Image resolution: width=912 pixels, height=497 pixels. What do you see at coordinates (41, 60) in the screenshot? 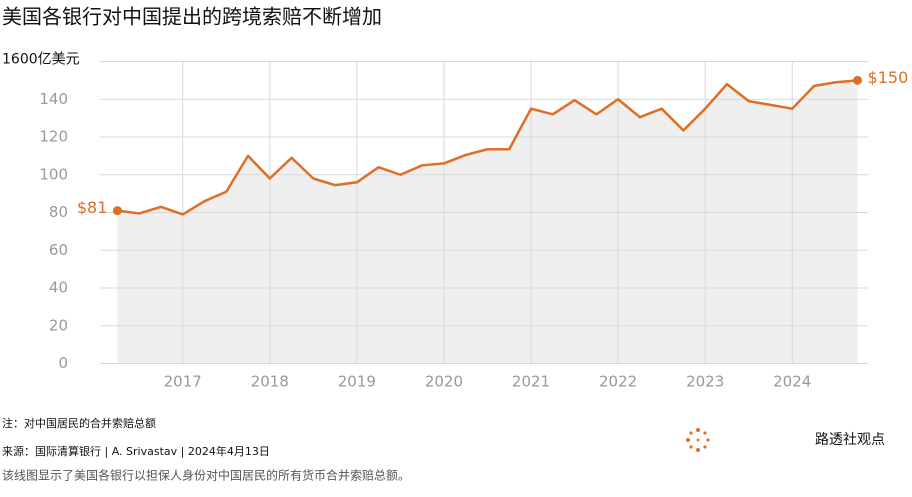
I see `y-axis-unit-label: 1600亿美元` at bounding box center [41, 60].